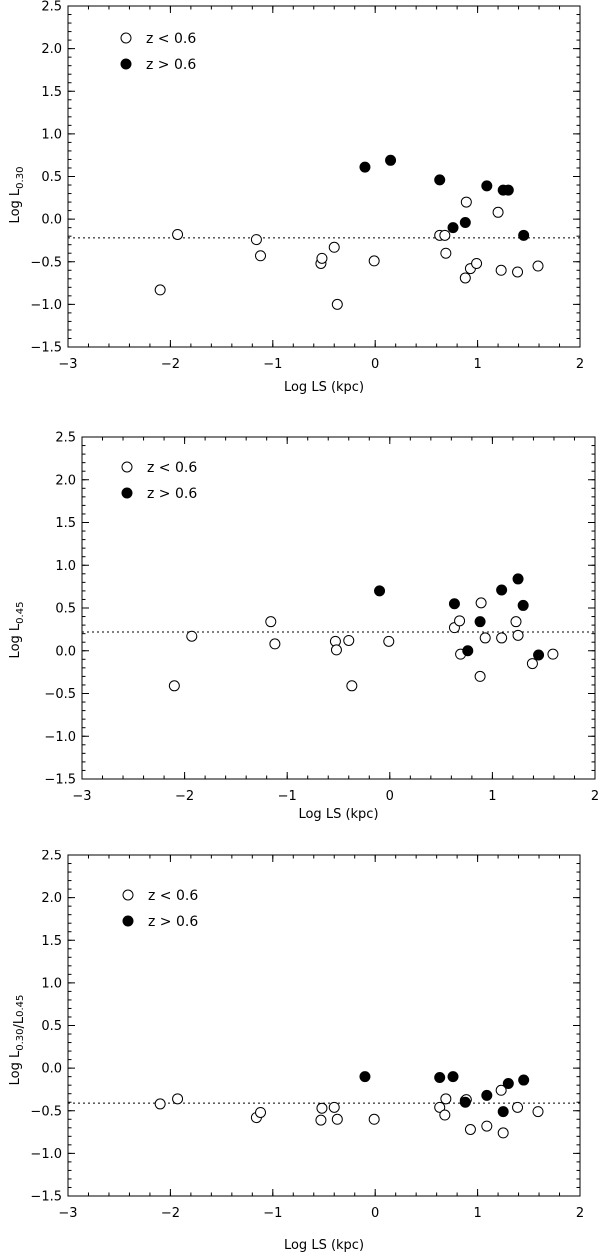 This screenshot has width=600, height=1259. Describe the element at coordinates (170, 364) in the screenshot. I see `x-tick-label-1: −2` at that location.